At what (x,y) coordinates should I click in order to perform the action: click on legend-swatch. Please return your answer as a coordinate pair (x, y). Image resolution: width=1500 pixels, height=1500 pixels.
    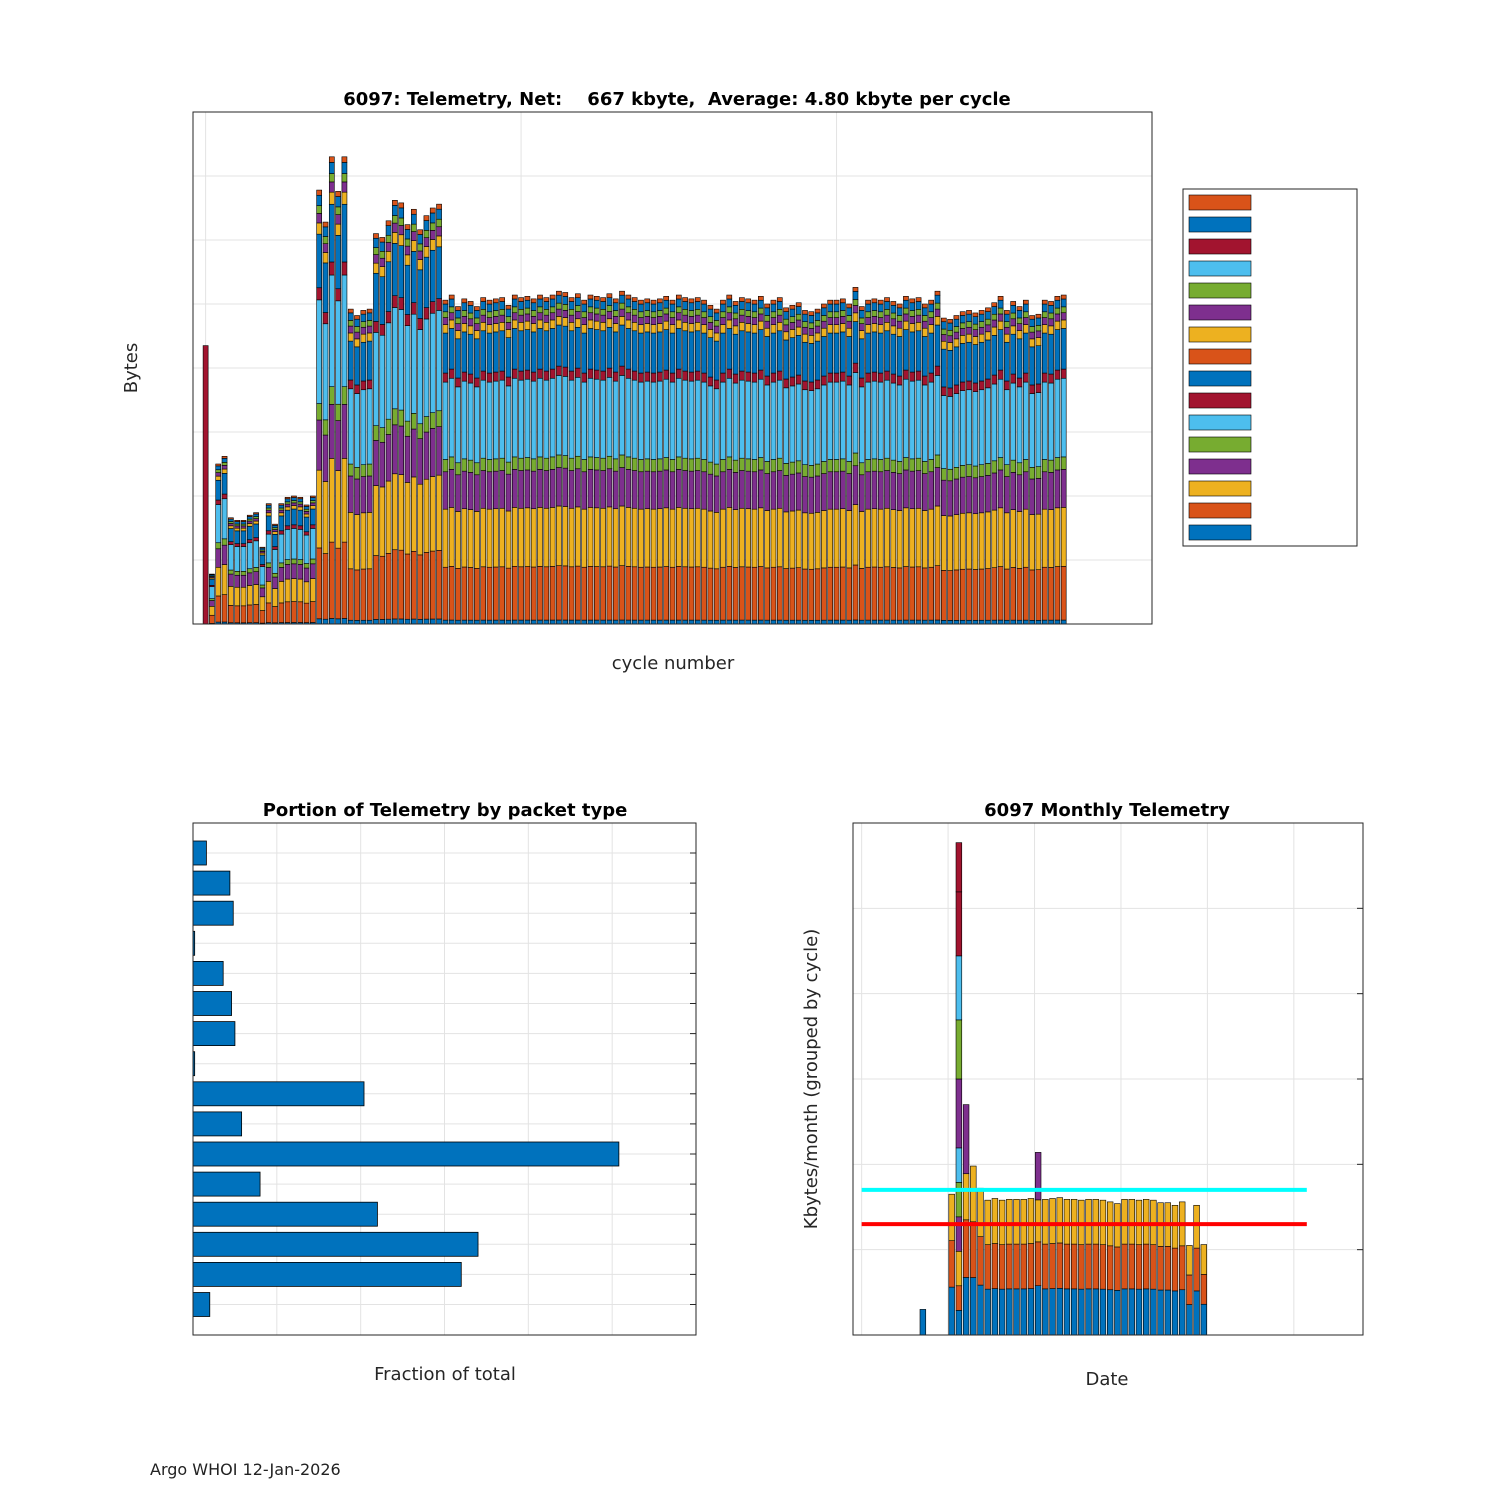
    Looking at the image, I should click on (1220, 356).